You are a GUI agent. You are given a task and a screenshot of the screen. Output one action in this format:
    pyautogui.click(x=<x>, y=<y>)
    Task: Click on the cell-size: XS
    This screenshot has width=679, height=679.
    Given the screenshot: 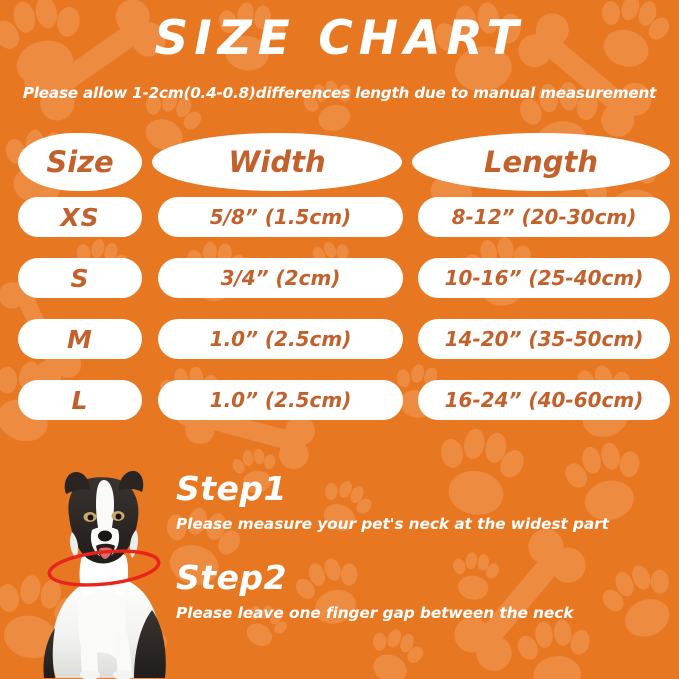 What is the action you would take?
    pyautogui.click(x=80, y=217)
    